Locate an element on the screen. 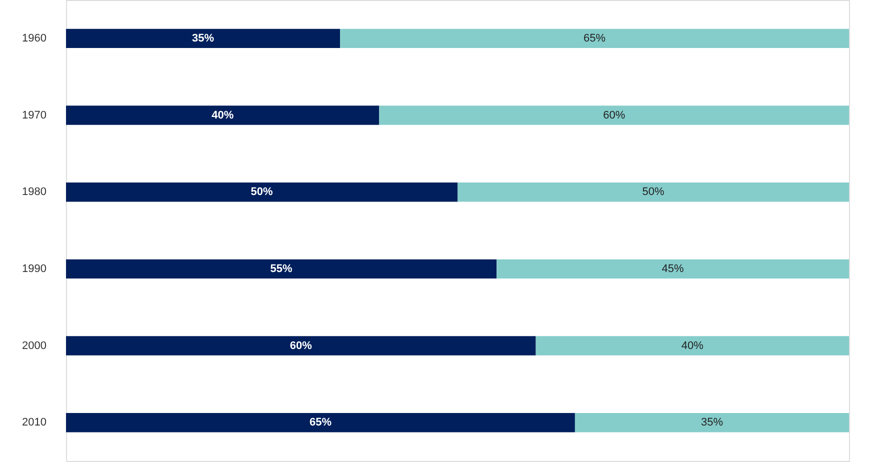 The width and height of the screenshot is (879, 462). y-tick-label: 2000 is located at coordinates (34, 346).